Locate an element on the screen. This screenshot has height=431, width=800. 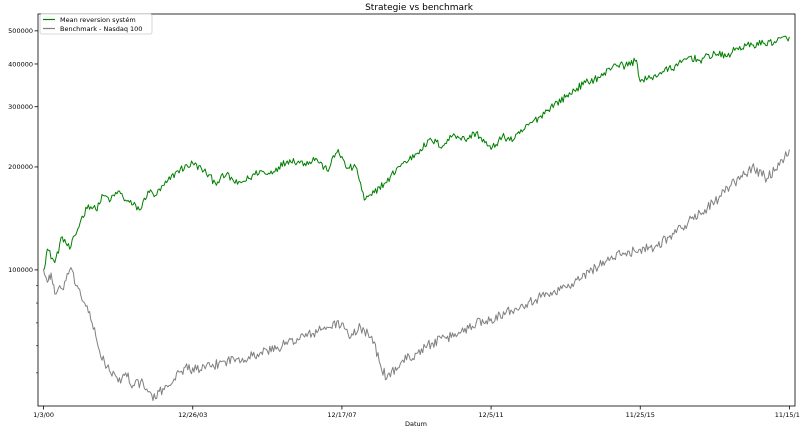
y-tick-label: 200000 is located at coordinates (20, 167).